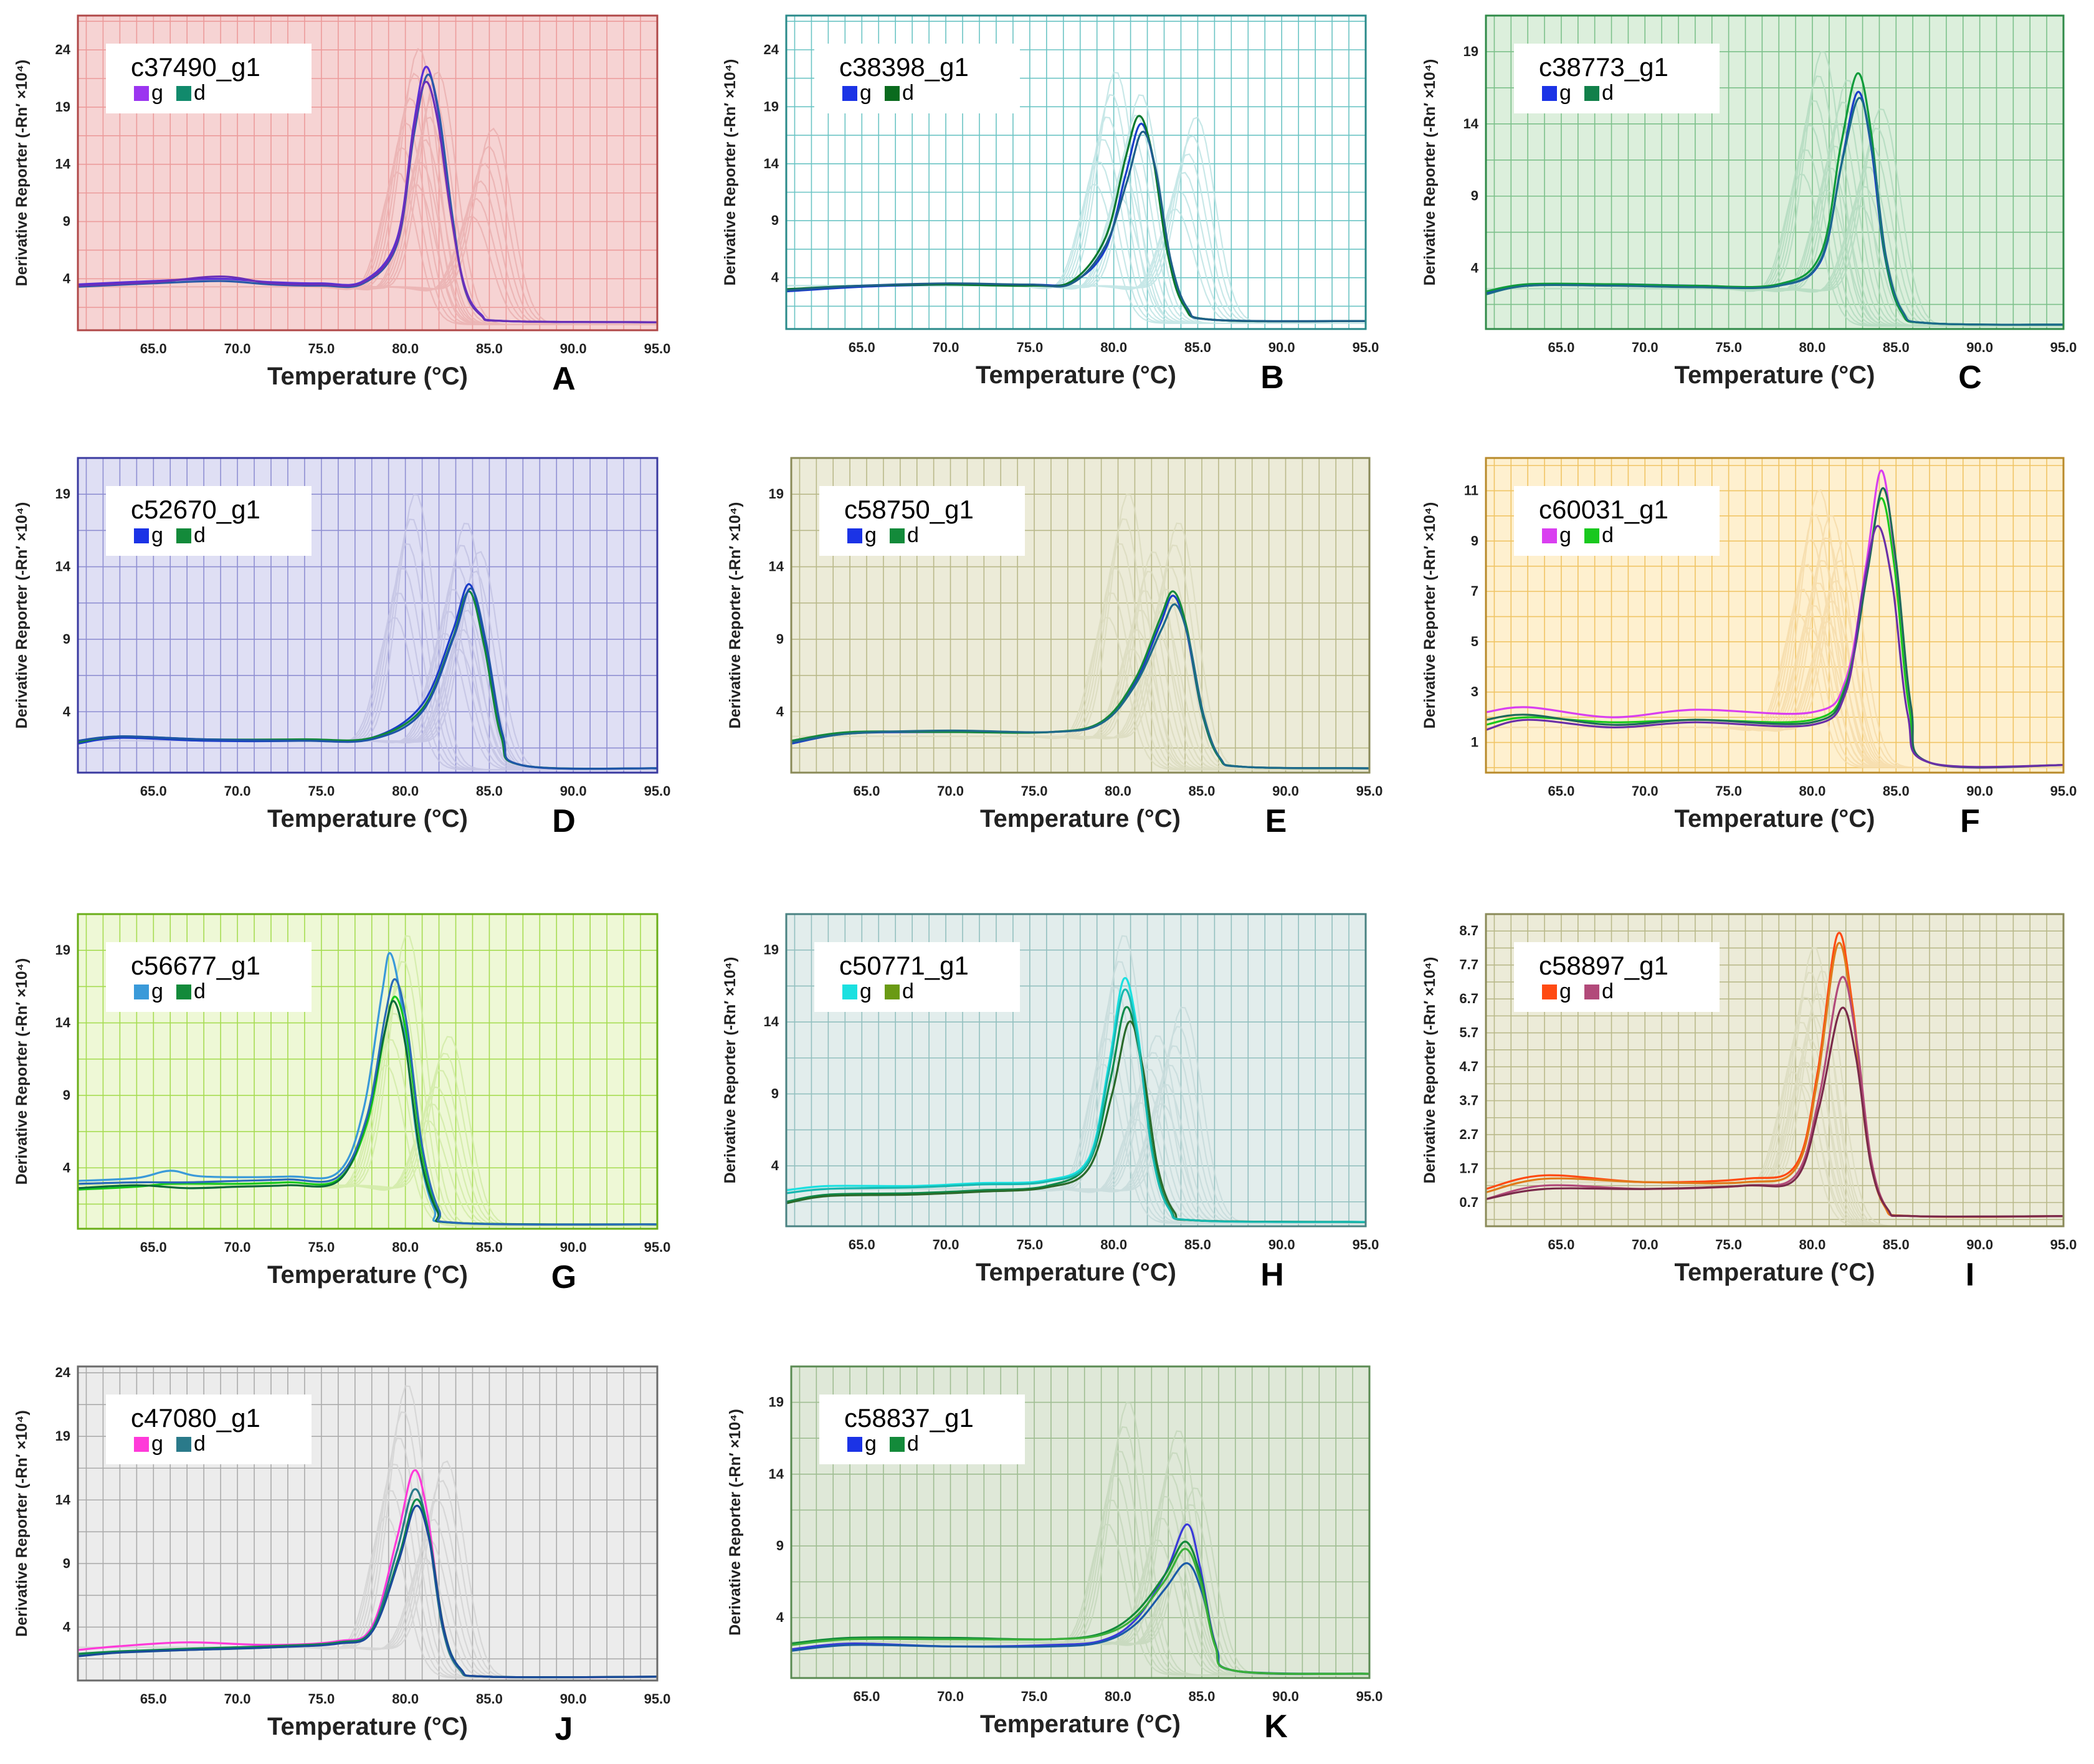 The image size is (2094, 1764). I want to click on y-tick-label: 24, so click(771, 49).